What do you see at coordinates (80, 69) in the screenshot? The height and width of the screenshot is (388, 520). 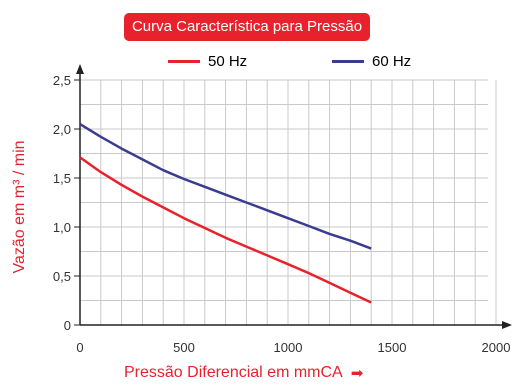 I see `y-axis-arrowhead` at bounding box center [80, 69].